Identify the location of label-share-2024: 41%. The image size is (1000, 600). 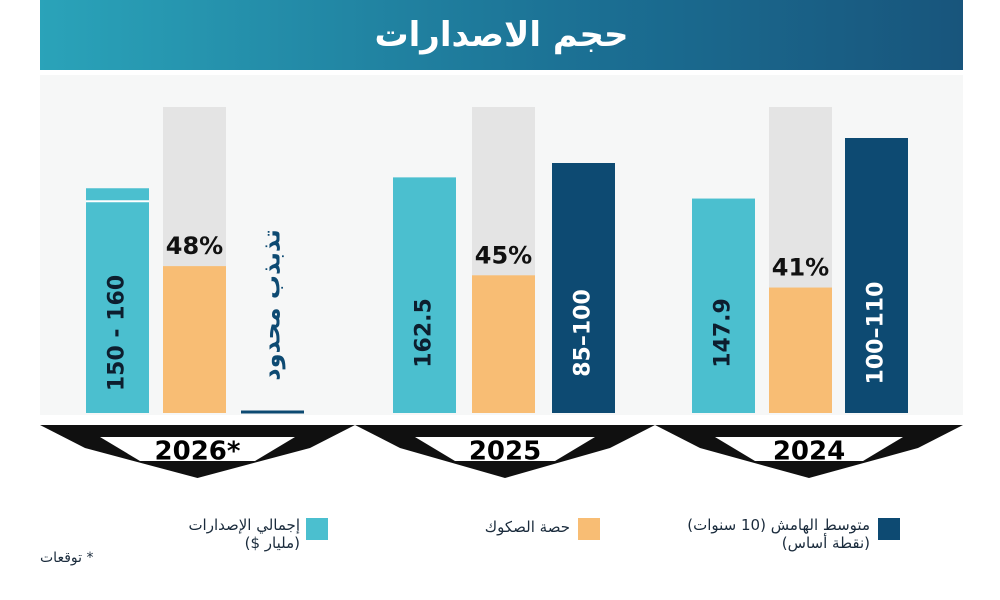
(800, 268).